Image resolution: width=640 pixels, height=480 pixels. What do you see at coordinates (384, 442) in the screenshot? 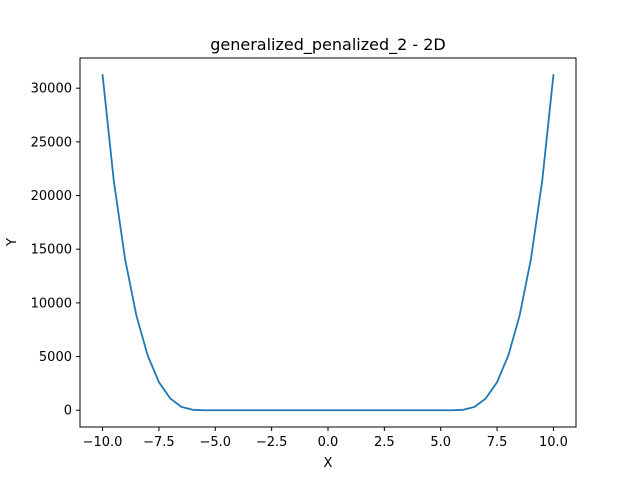
I see `x-tick-label: 2.5` at bounding box center [384, 442].